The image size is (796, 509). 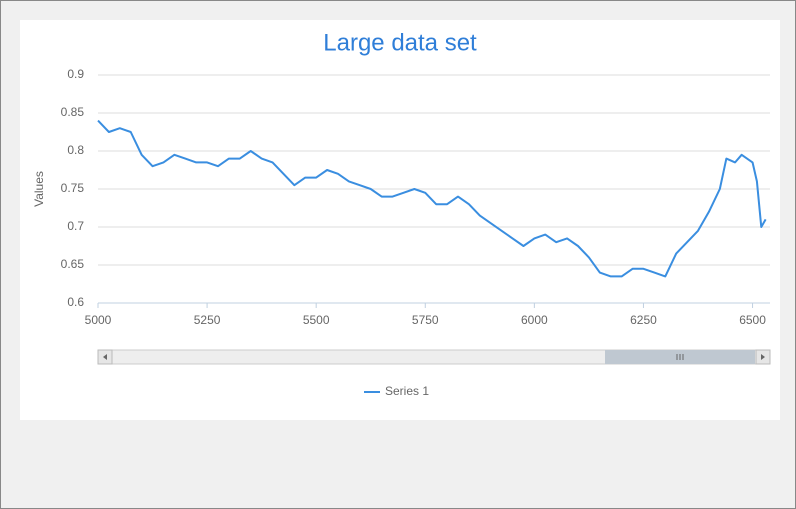 What do you see at coordinates (680, 357) in the screenshot?
I see `grip-icon` at bounding box center [680, 357].